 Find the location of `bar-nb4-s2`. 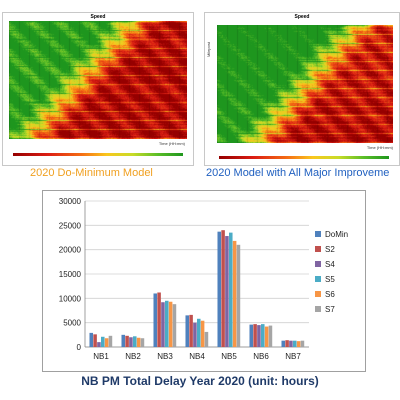

bar-nb4-s2 is located at coordinates (191, 330).